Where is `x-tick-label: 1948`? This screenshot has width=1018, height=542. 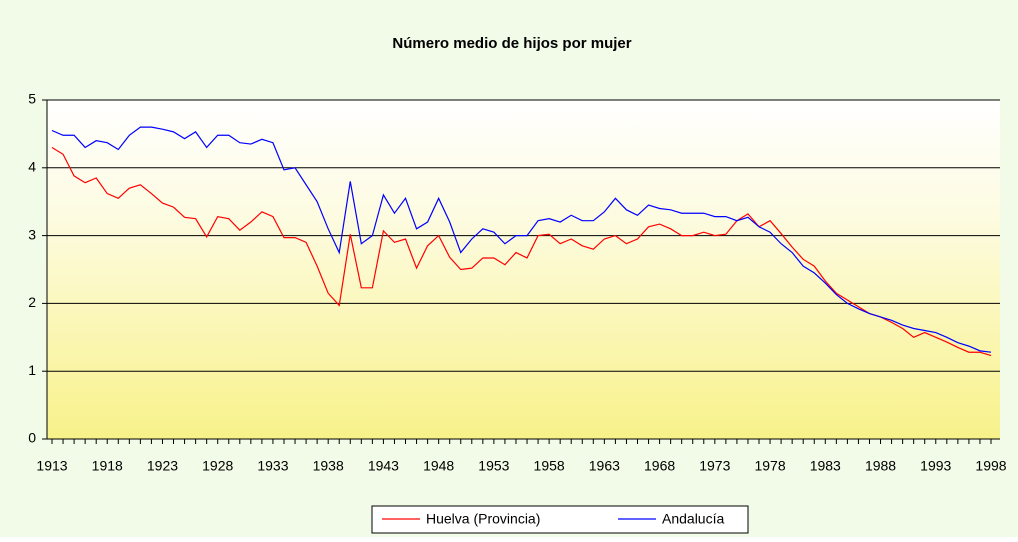
x-tick-label: 1948 is located at coordinates (438, 466).